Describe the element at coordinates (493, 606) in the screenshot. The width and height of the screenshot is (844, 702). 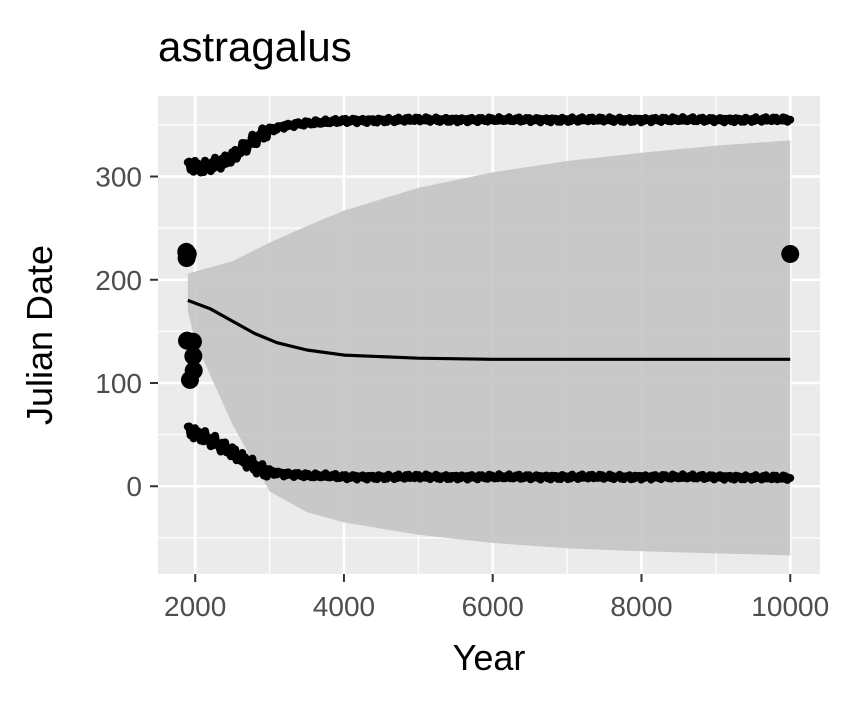
I see `x-tick-label: 6000` at that location.